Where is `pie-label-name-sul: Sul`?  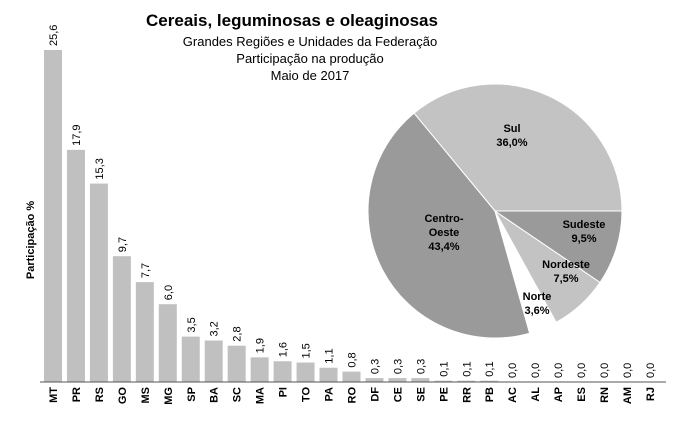 pie-label-name-sul: Sul is located at coordinates (511, 129).